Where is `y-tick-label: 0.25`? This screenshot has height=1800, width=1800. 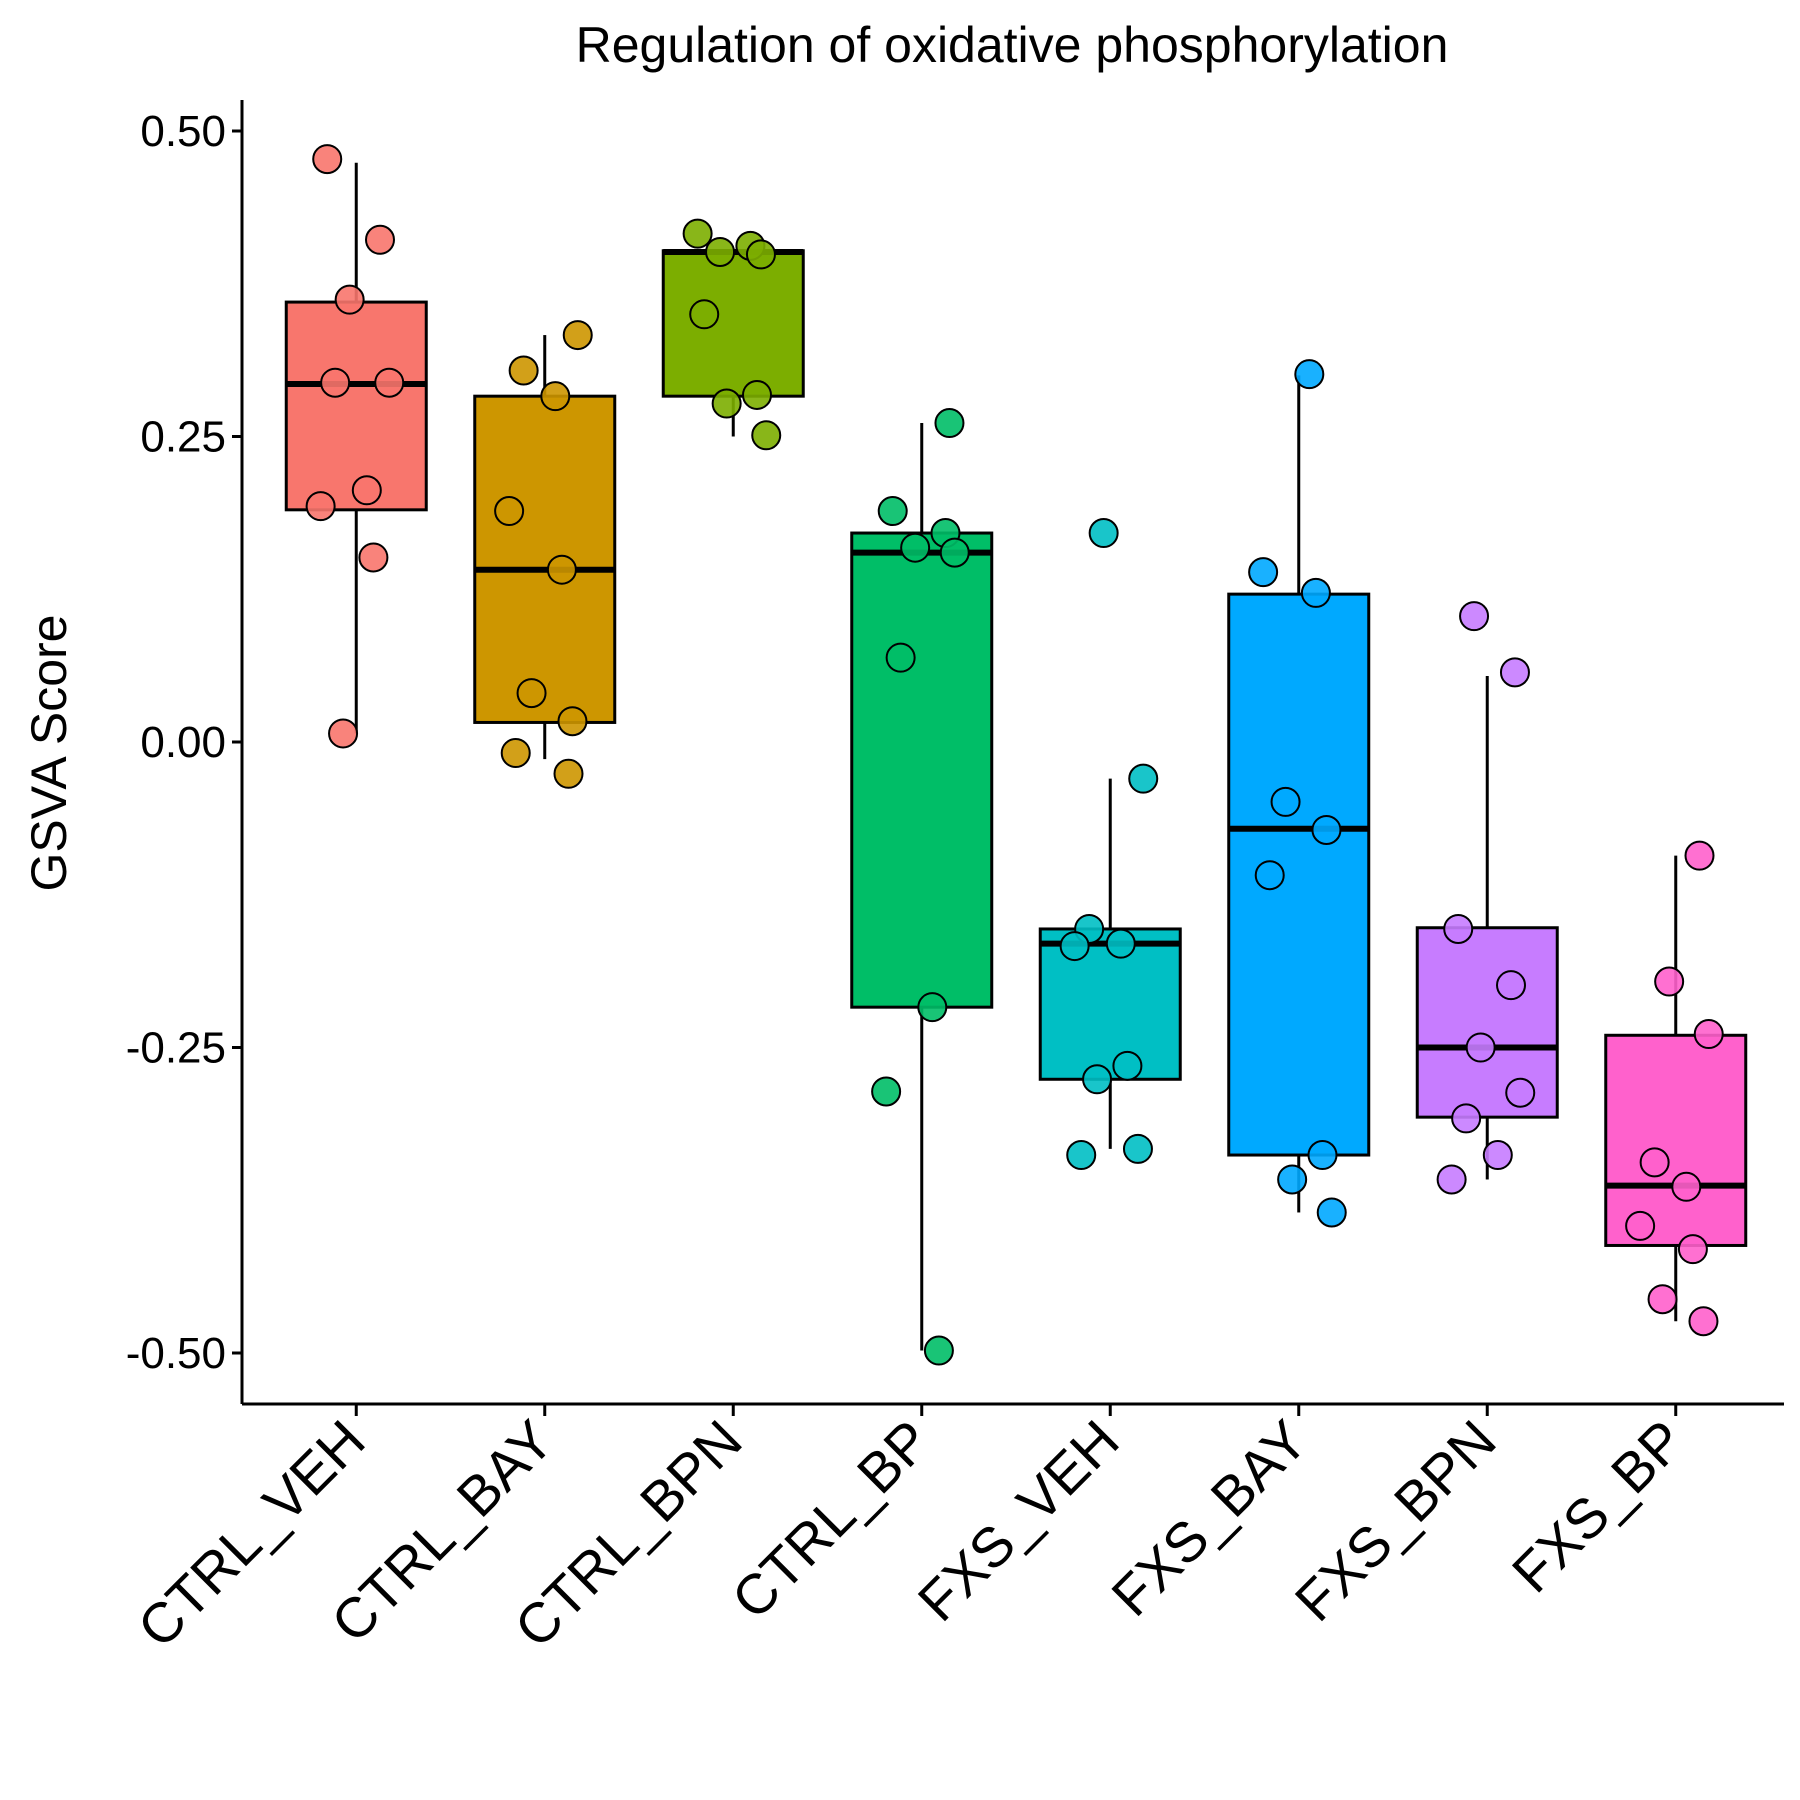
y-tick-label: 0.25 is located at coordinates (183, 437).